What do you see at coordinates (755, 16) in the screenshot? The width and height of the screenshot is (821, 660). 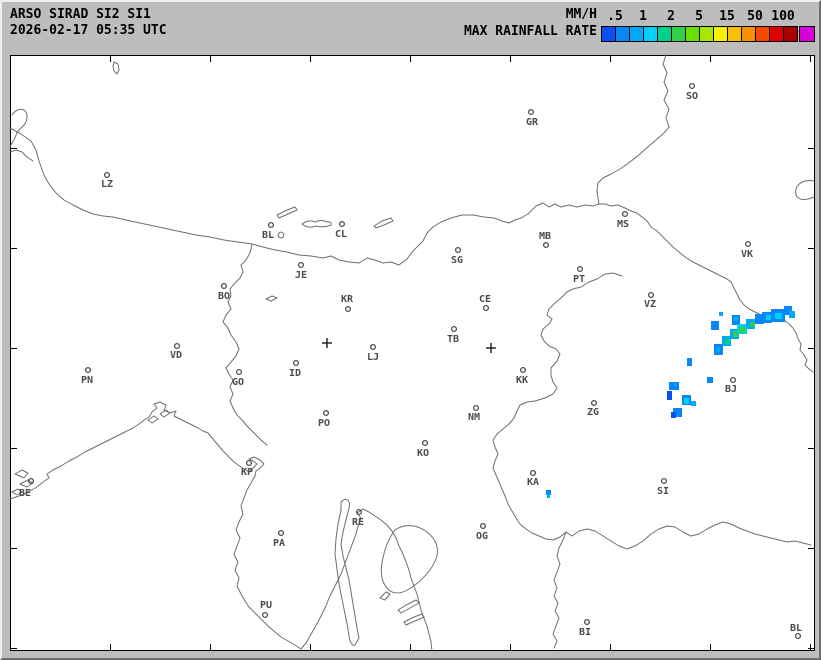 I see `legend-tick-label: 50` at bounding box center [755, 16].